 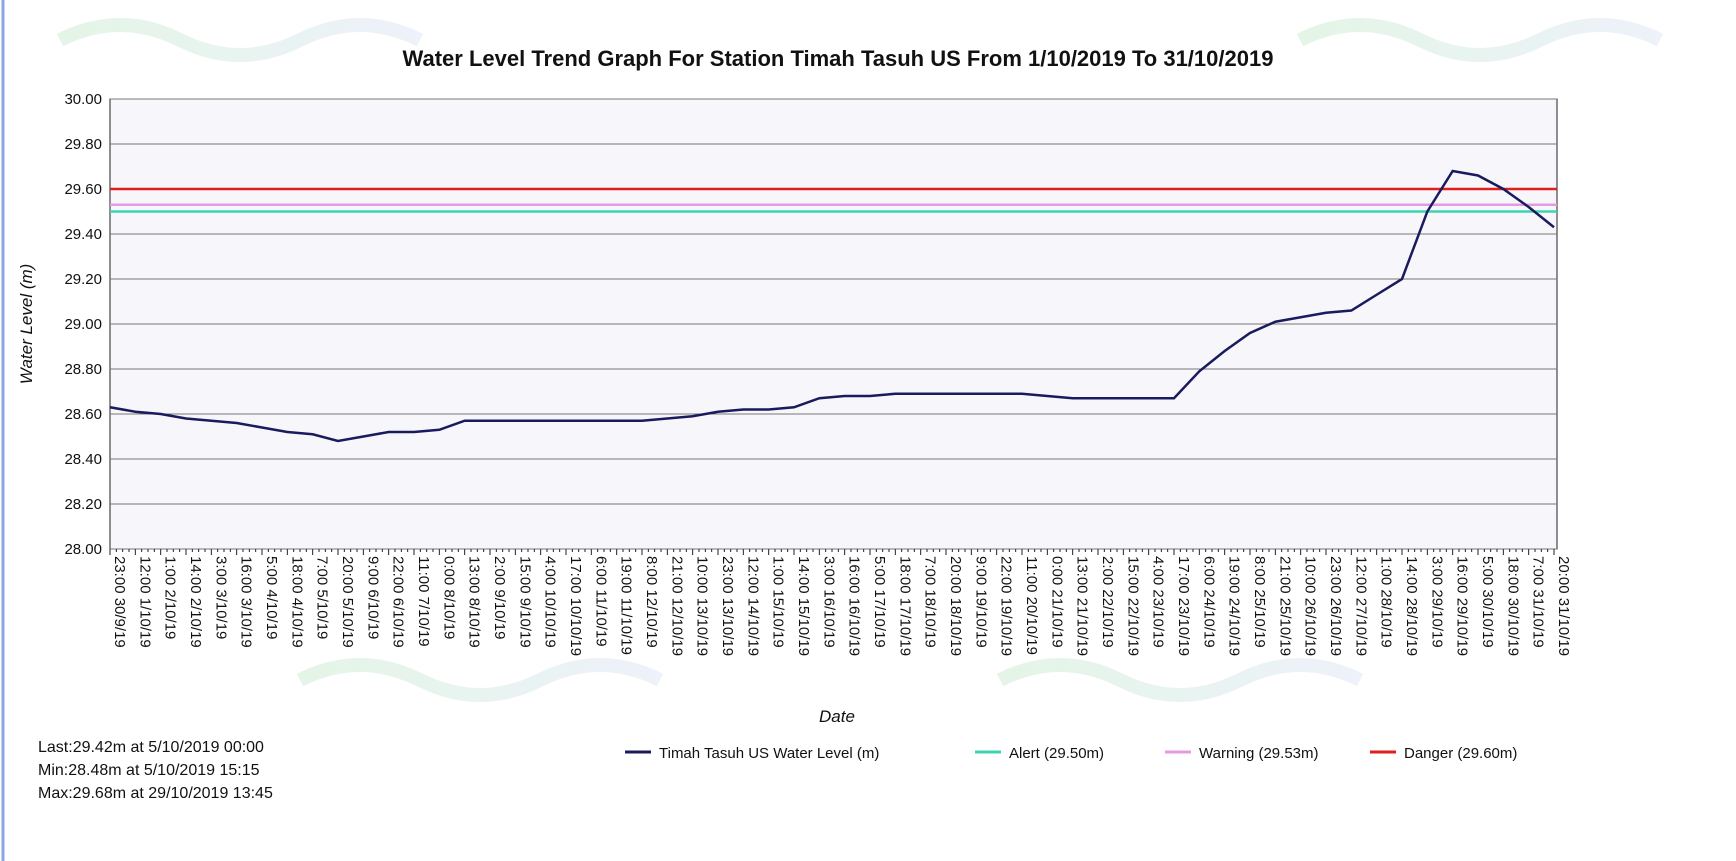 I want to click on x-tick-label: 9:00 19/10/19, so click(x=980, y=602).